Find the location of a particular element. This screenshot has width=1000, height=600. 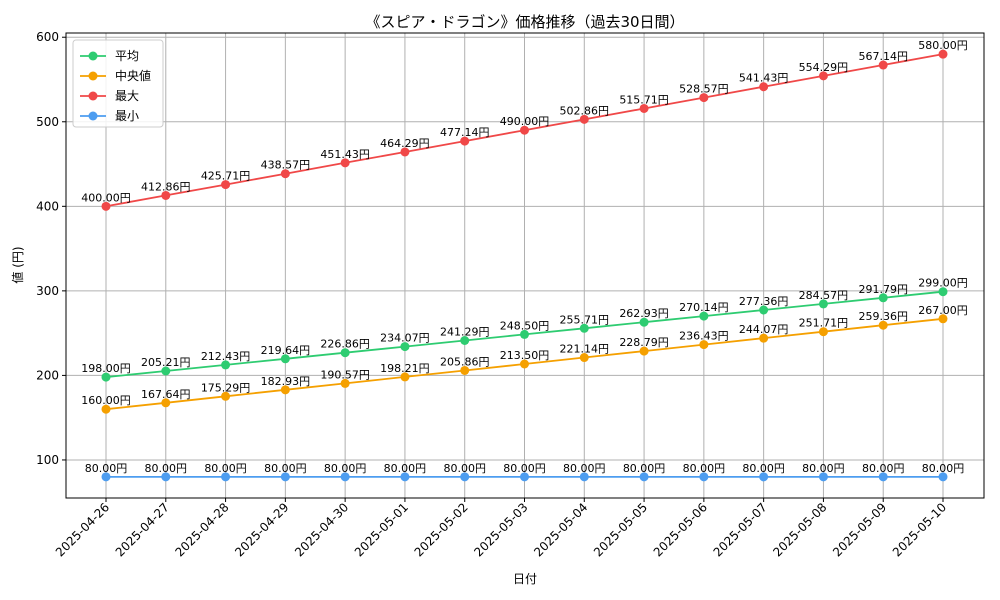

y-tick-label: 600 is located at coordinates (47, 37).